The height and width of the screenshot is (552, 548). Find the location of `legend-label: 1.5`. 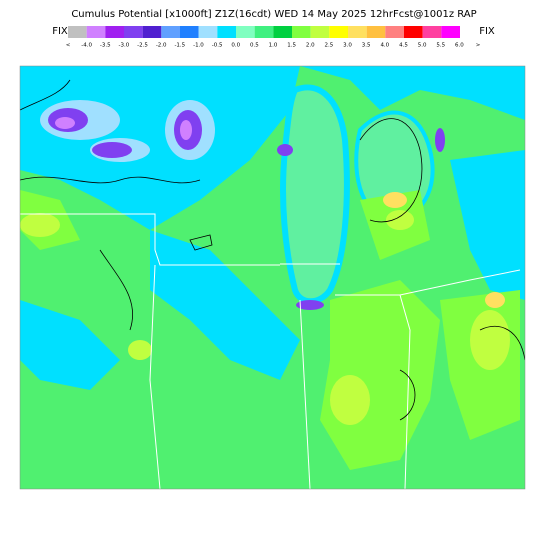

legend-label: 1.5 is located at coordinates (291, 46).